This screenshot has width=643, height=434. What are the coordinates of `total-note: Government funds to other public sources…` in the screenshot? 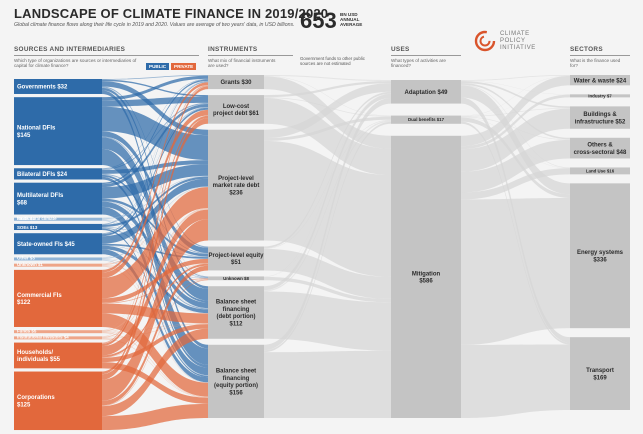 It's located at (332, 61).